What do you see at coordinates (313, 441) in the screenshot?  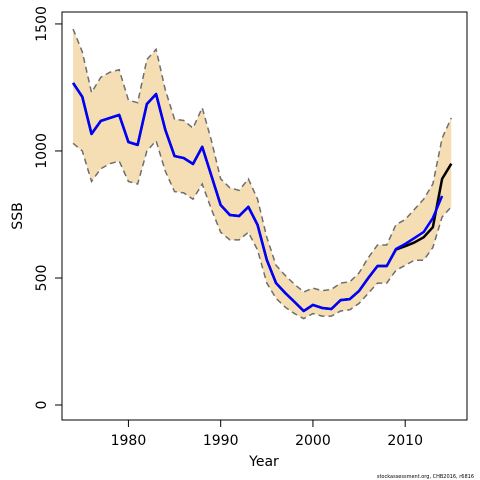 I see `x-tick-label: 2000` at bounding box center [313, 441].